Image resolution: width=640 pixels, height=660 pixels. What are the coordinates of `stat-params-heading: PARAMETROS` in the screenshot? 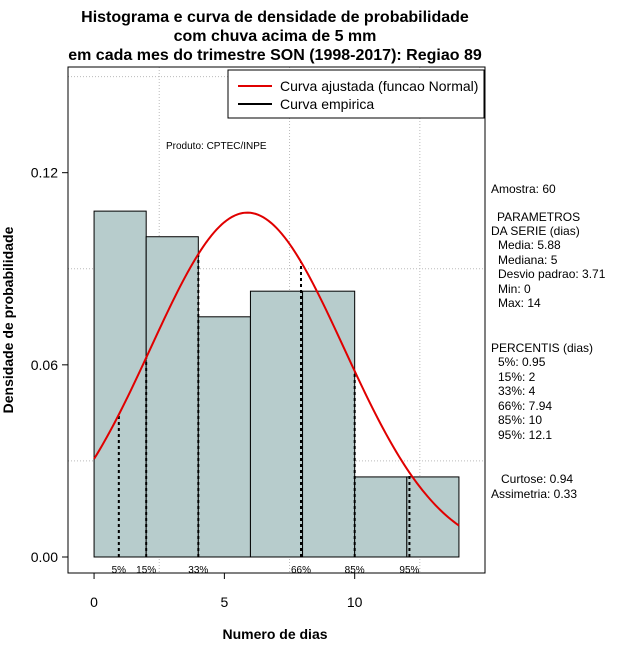 It's located at (538, 217).